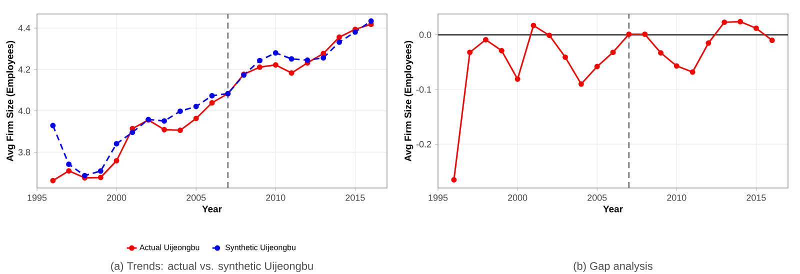 The height and width of the screenshot is (274, 800). I want to click on y-tick-label: 3.8, so click(24, 152).